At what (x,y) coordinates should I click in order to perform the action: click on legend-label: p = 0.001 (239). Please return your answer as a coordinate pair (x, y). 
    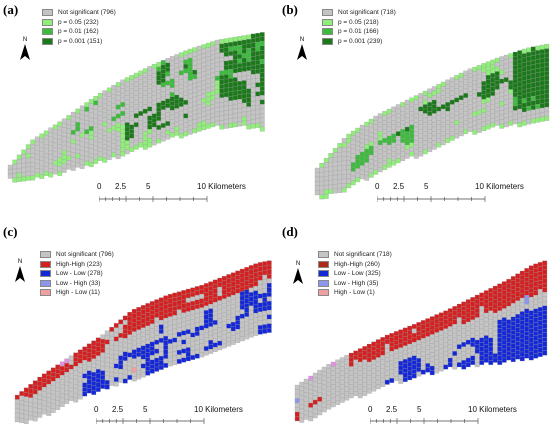
    Looking at the image, I should click on (360, 41).